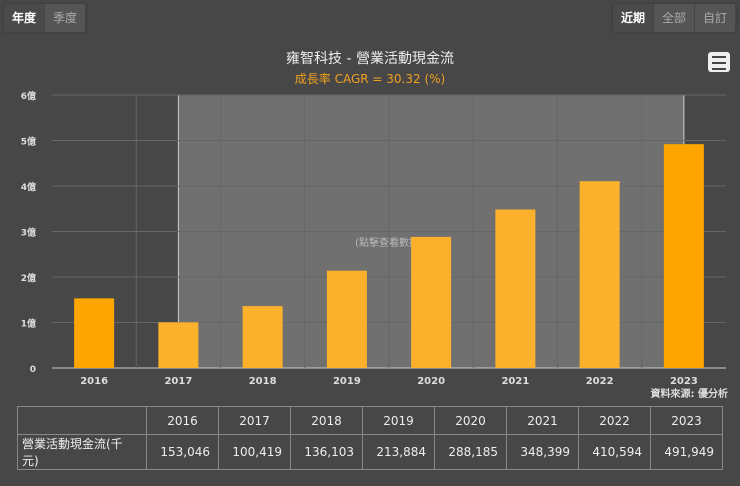  What do you see at coordinates (28, 278) in the screenshot?
I see `y-tick-label: 2億` at bounding box center [28, 278].